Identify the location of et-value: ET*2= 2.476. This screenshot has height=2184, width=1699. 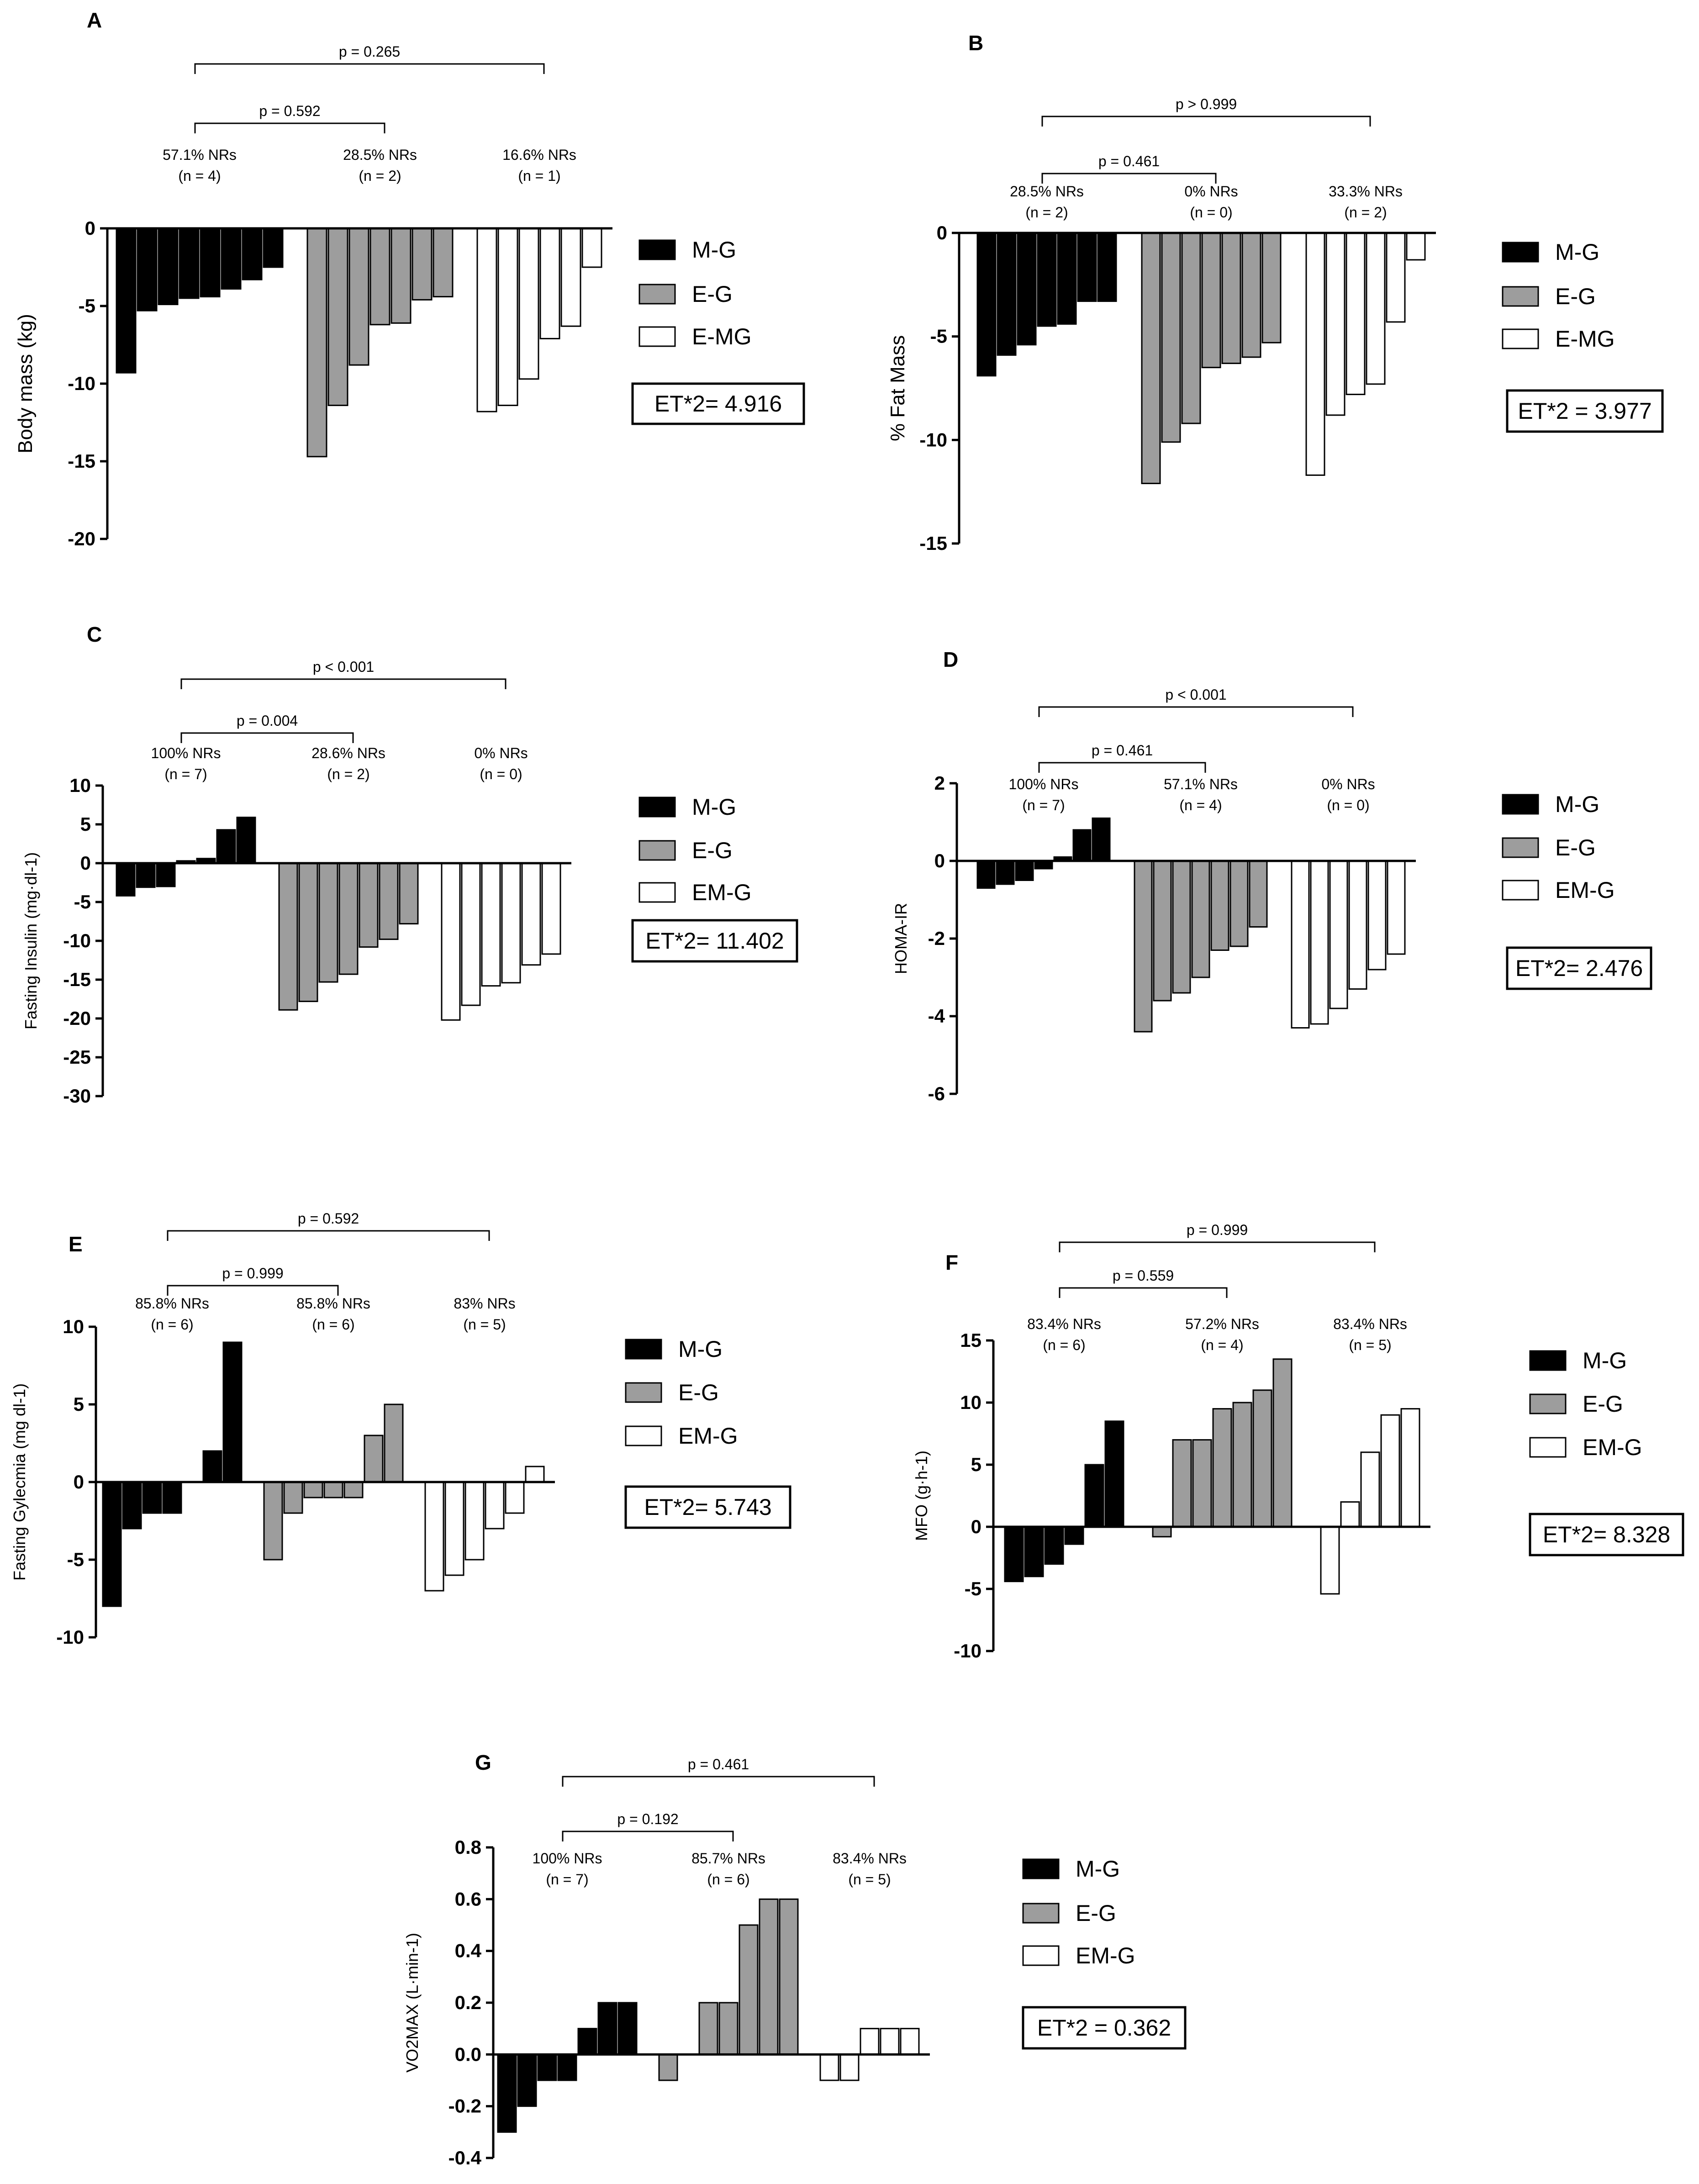
(1579, 968).